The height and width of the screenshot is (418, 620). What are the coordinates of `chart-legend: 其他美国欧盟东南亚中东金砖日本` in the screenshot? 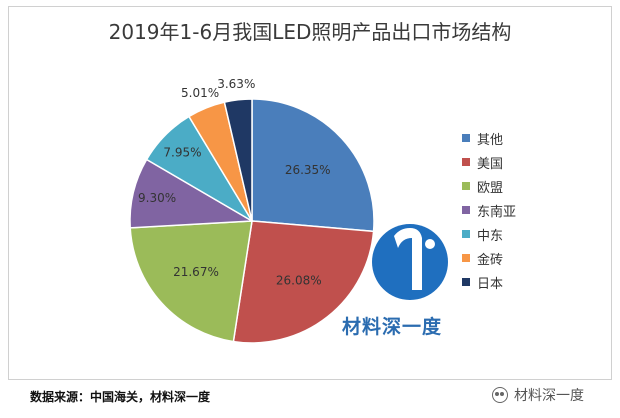 It's located at (517, 210).